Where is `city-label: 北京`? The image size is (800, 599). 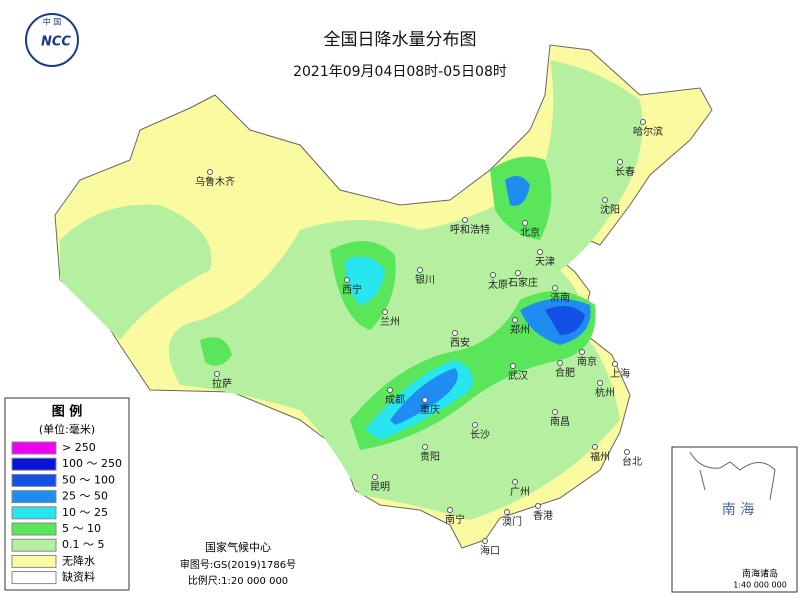 city-label: 北京 is located at coordinates (530, 232).